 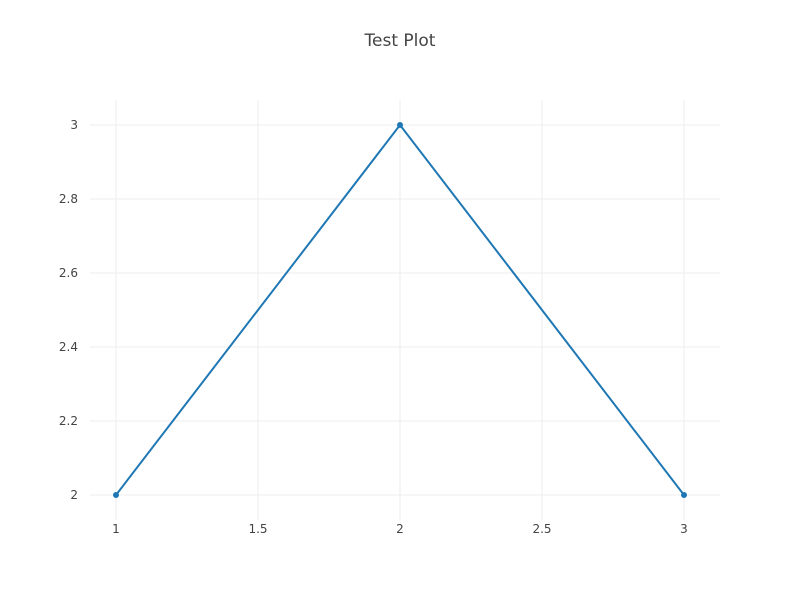 What do you see at coordinates (541, 529) in the screenshot?
I see `x-tick-label: 2.5` at bounding box center [541, 529].